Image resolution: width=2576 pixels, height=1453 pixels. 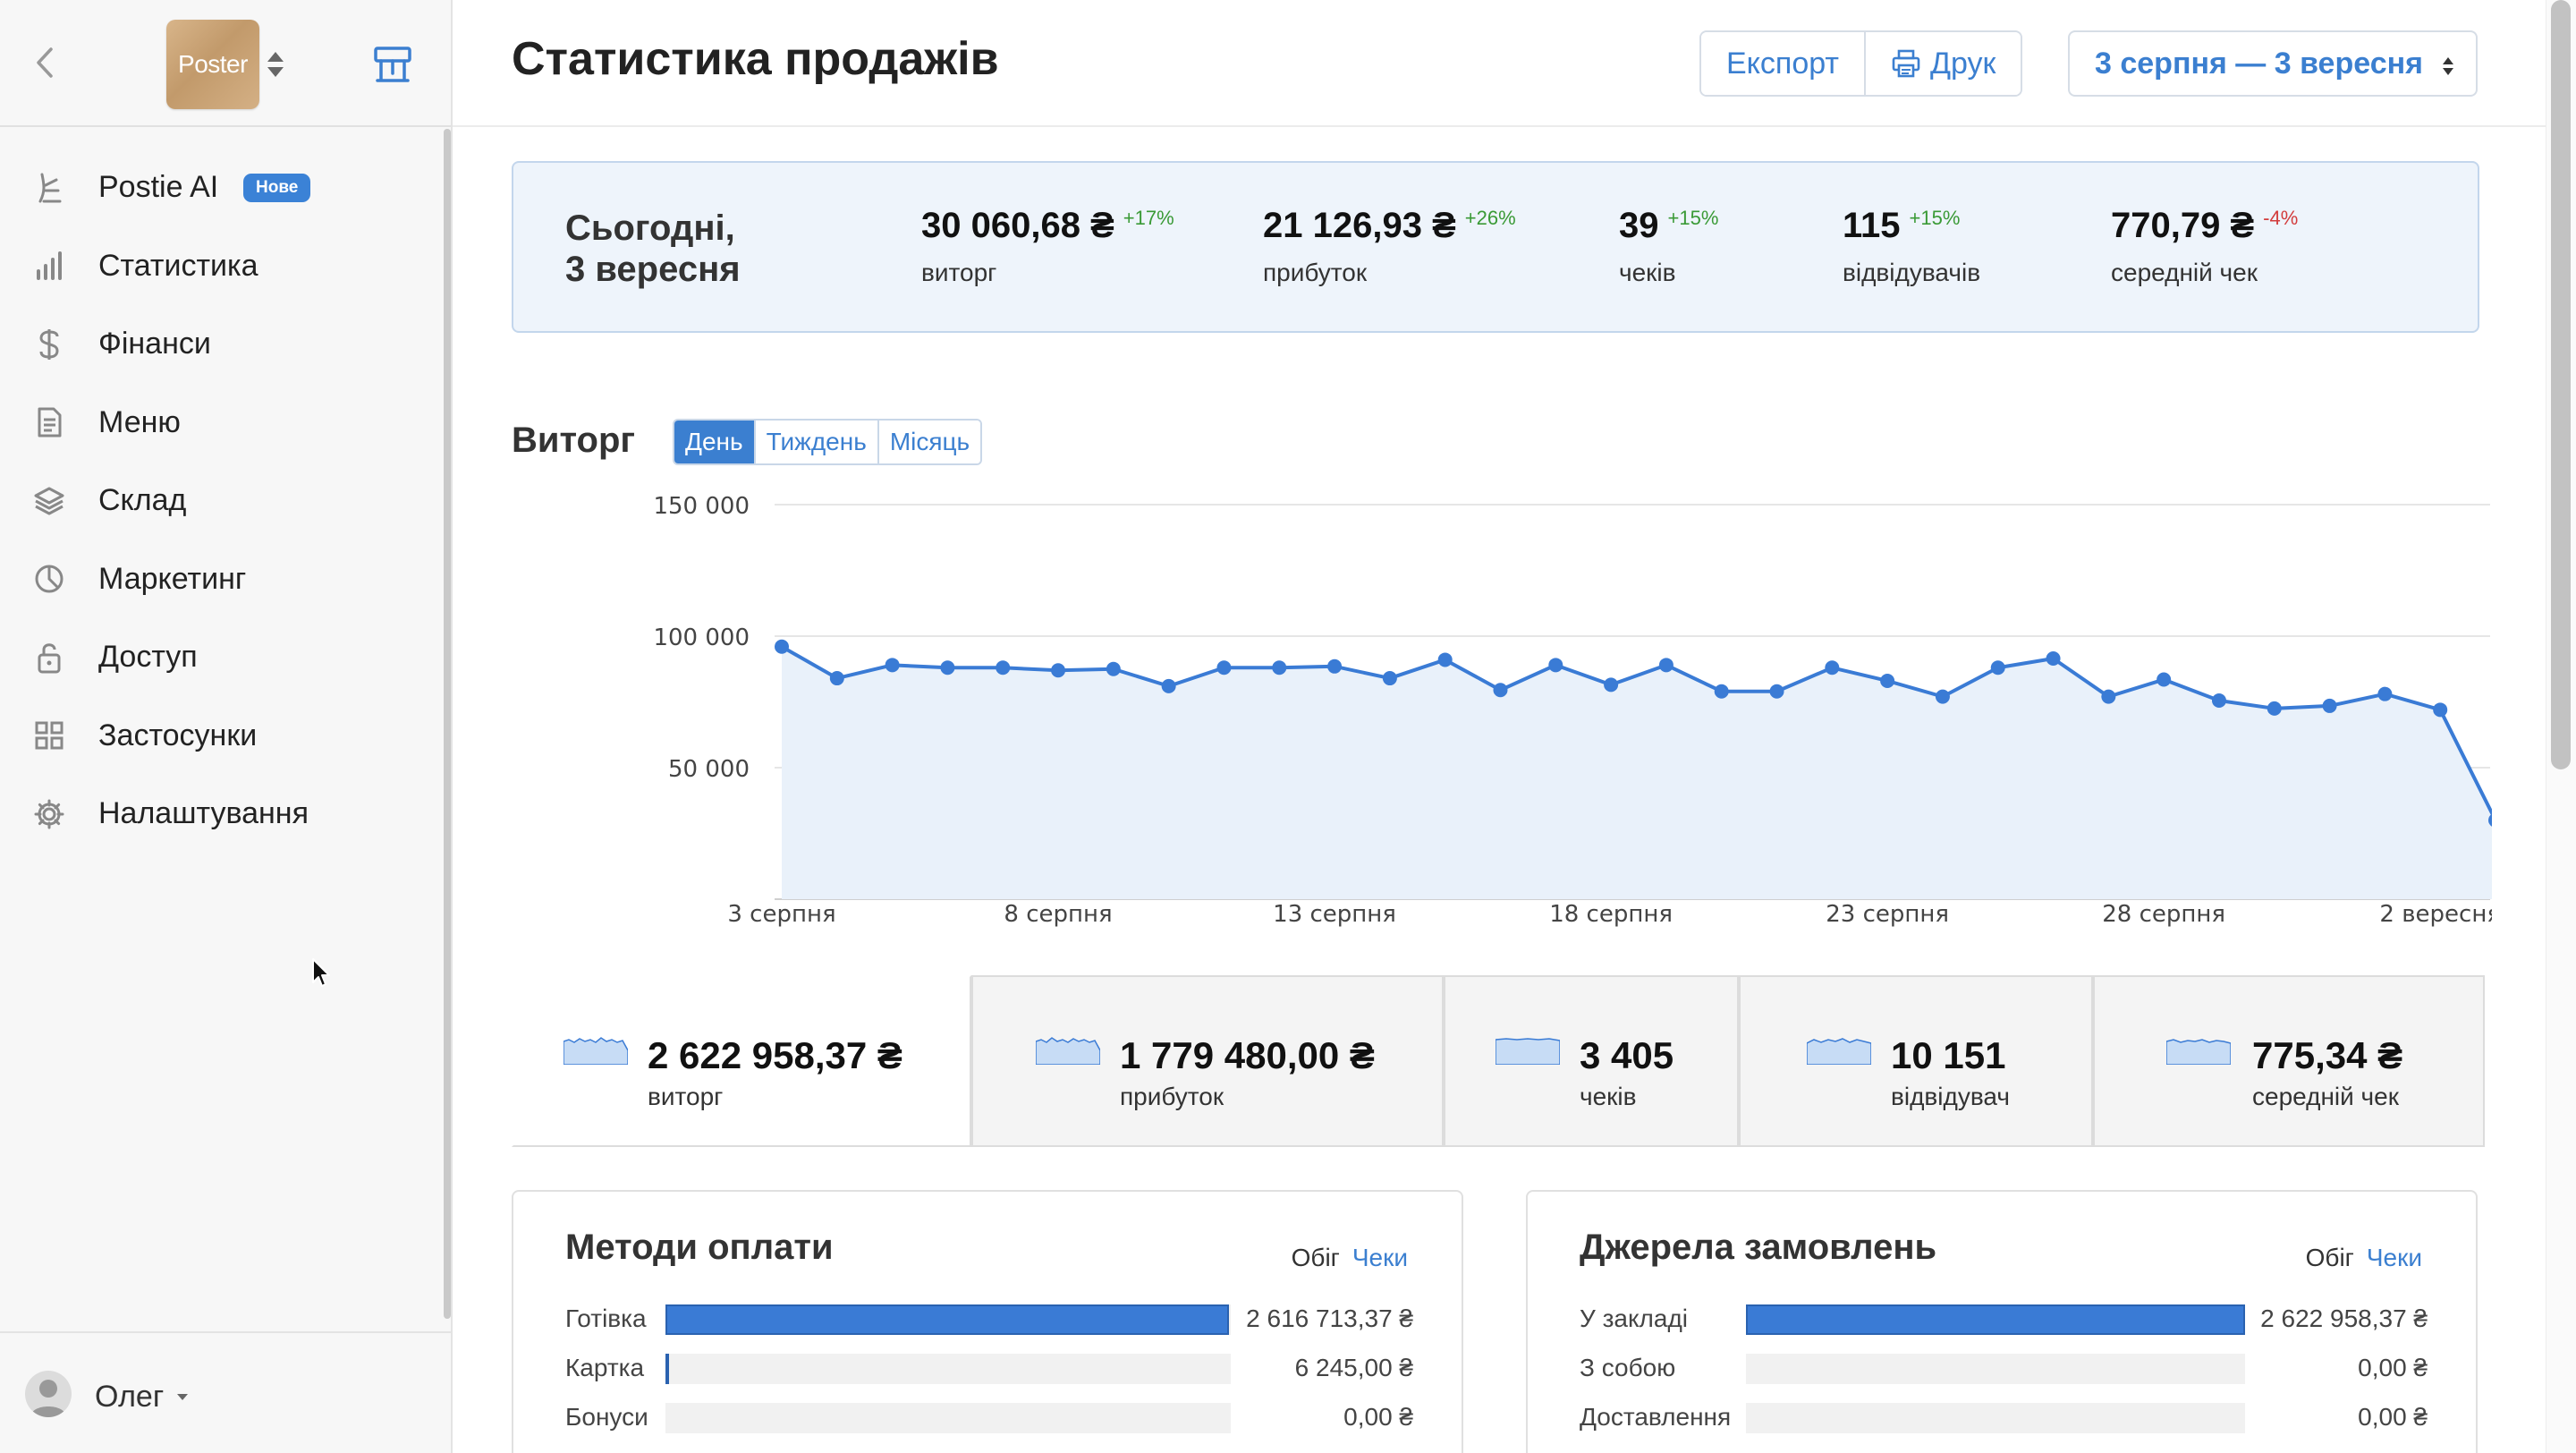 I want to click on sidebar-item-access: Доступ, so click(x=222, y=657).